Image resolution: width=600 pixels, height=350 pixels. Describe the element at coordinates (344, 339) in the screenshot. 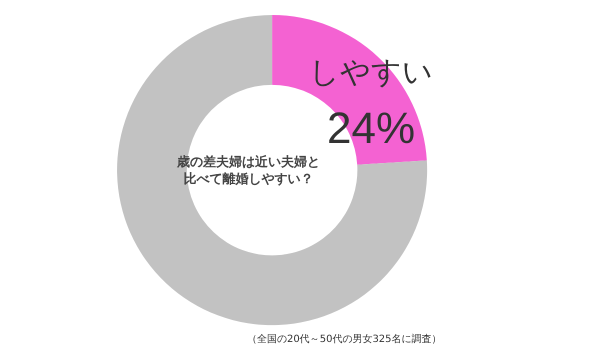

I see `text: （全国の20代～50代の男女325名に調査）` at that location.